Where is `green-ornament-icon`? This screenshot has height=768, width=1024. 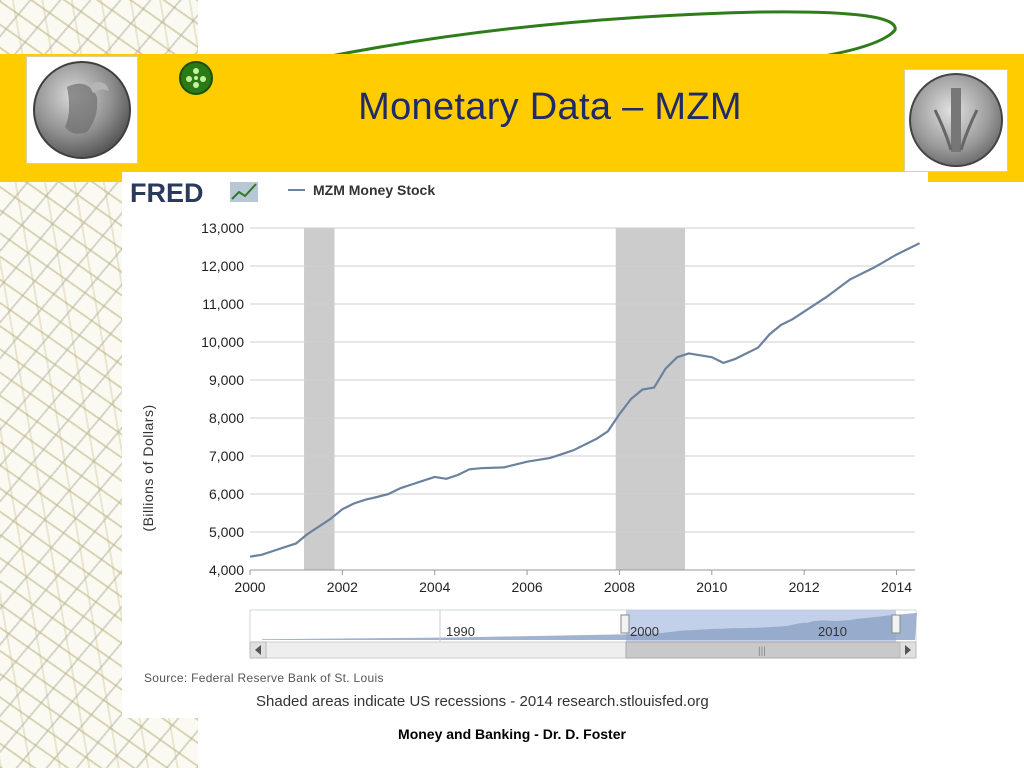
green-ornament-icon is located at coordinates (196, 78).